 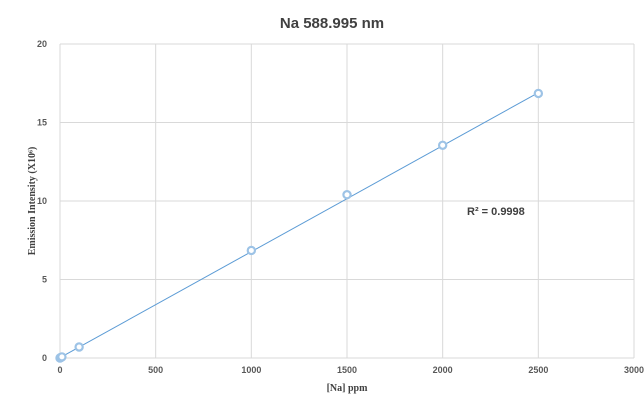 I want to click on x-axis-ticks: 0 500 1000 1500 2000 2500 3000, so click(x=350, y=370).